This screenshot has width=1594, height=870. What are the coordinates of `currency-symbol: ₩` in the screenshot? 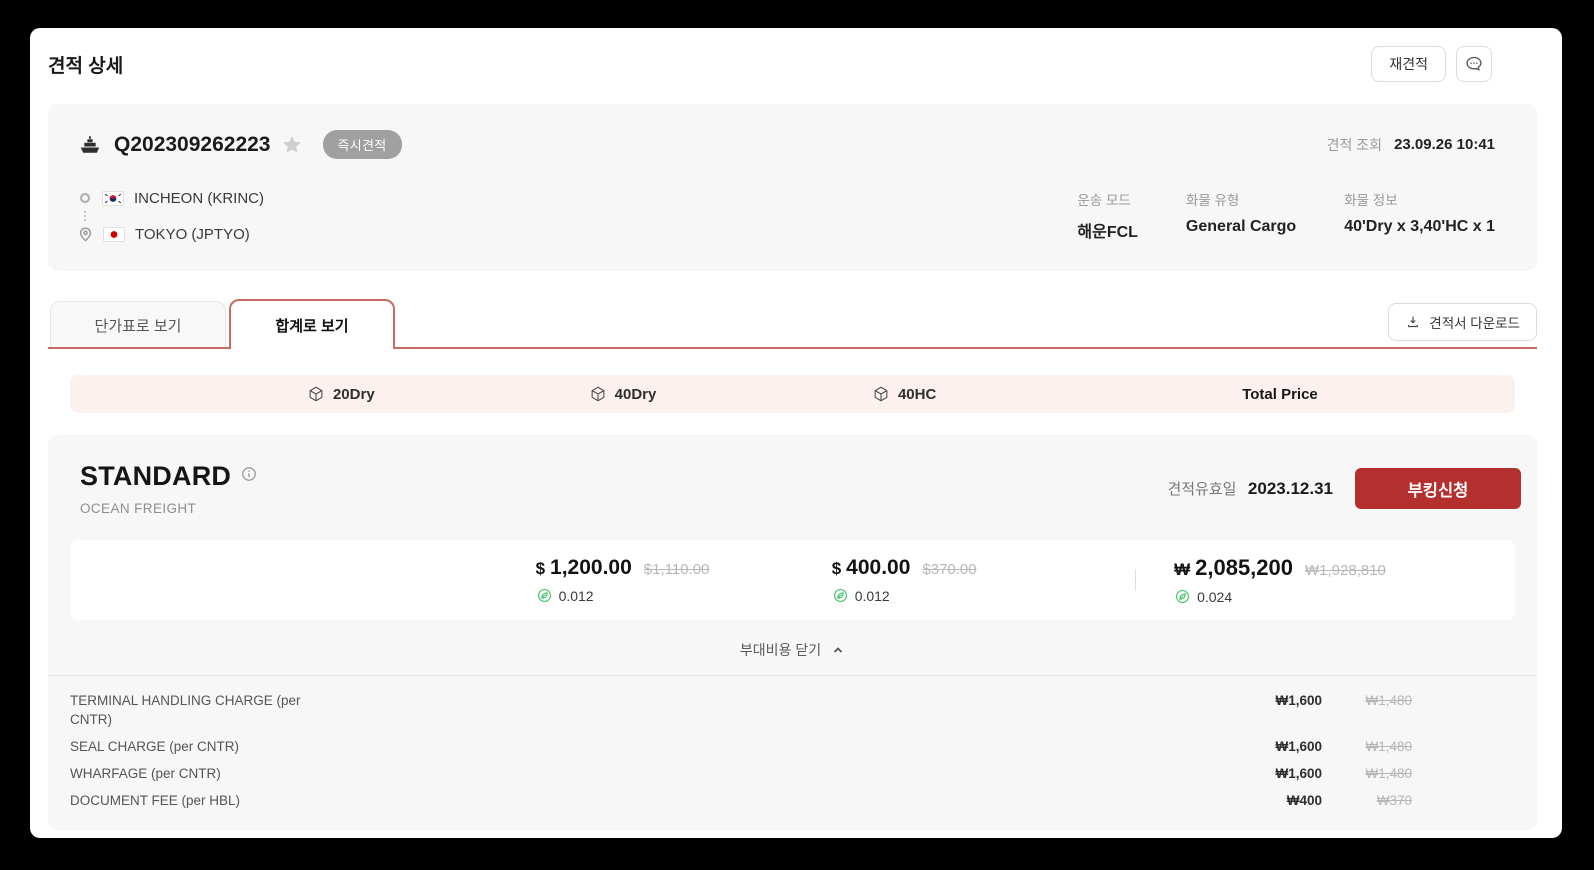 It's located at (1182, 569).